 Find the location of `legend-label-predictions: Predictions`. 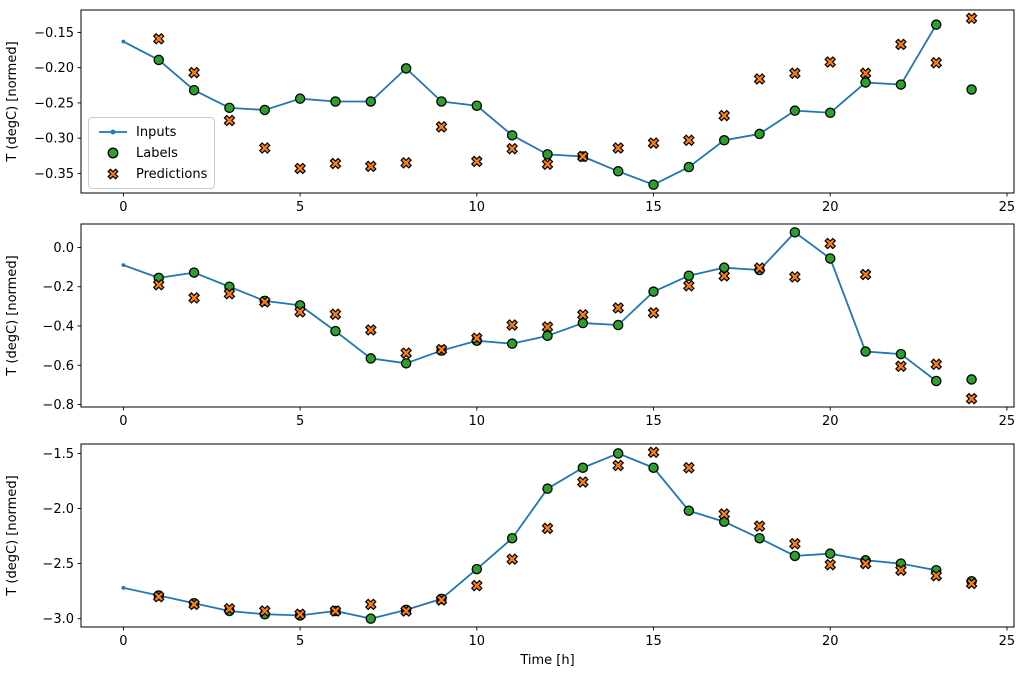

legend-label-predictions: Predictions is located at coordinates (172, 174).